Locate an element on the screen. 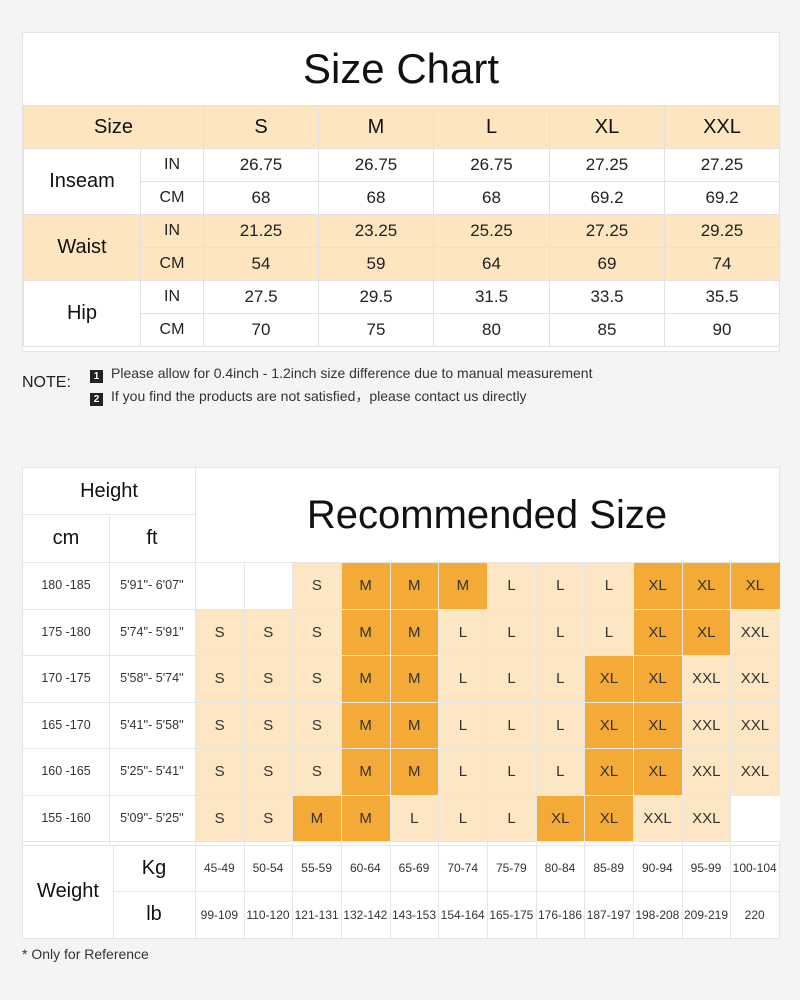 This screenshot has width=800, height=1000. number-badge-icon: 1 is located at coordinates (96, 376).